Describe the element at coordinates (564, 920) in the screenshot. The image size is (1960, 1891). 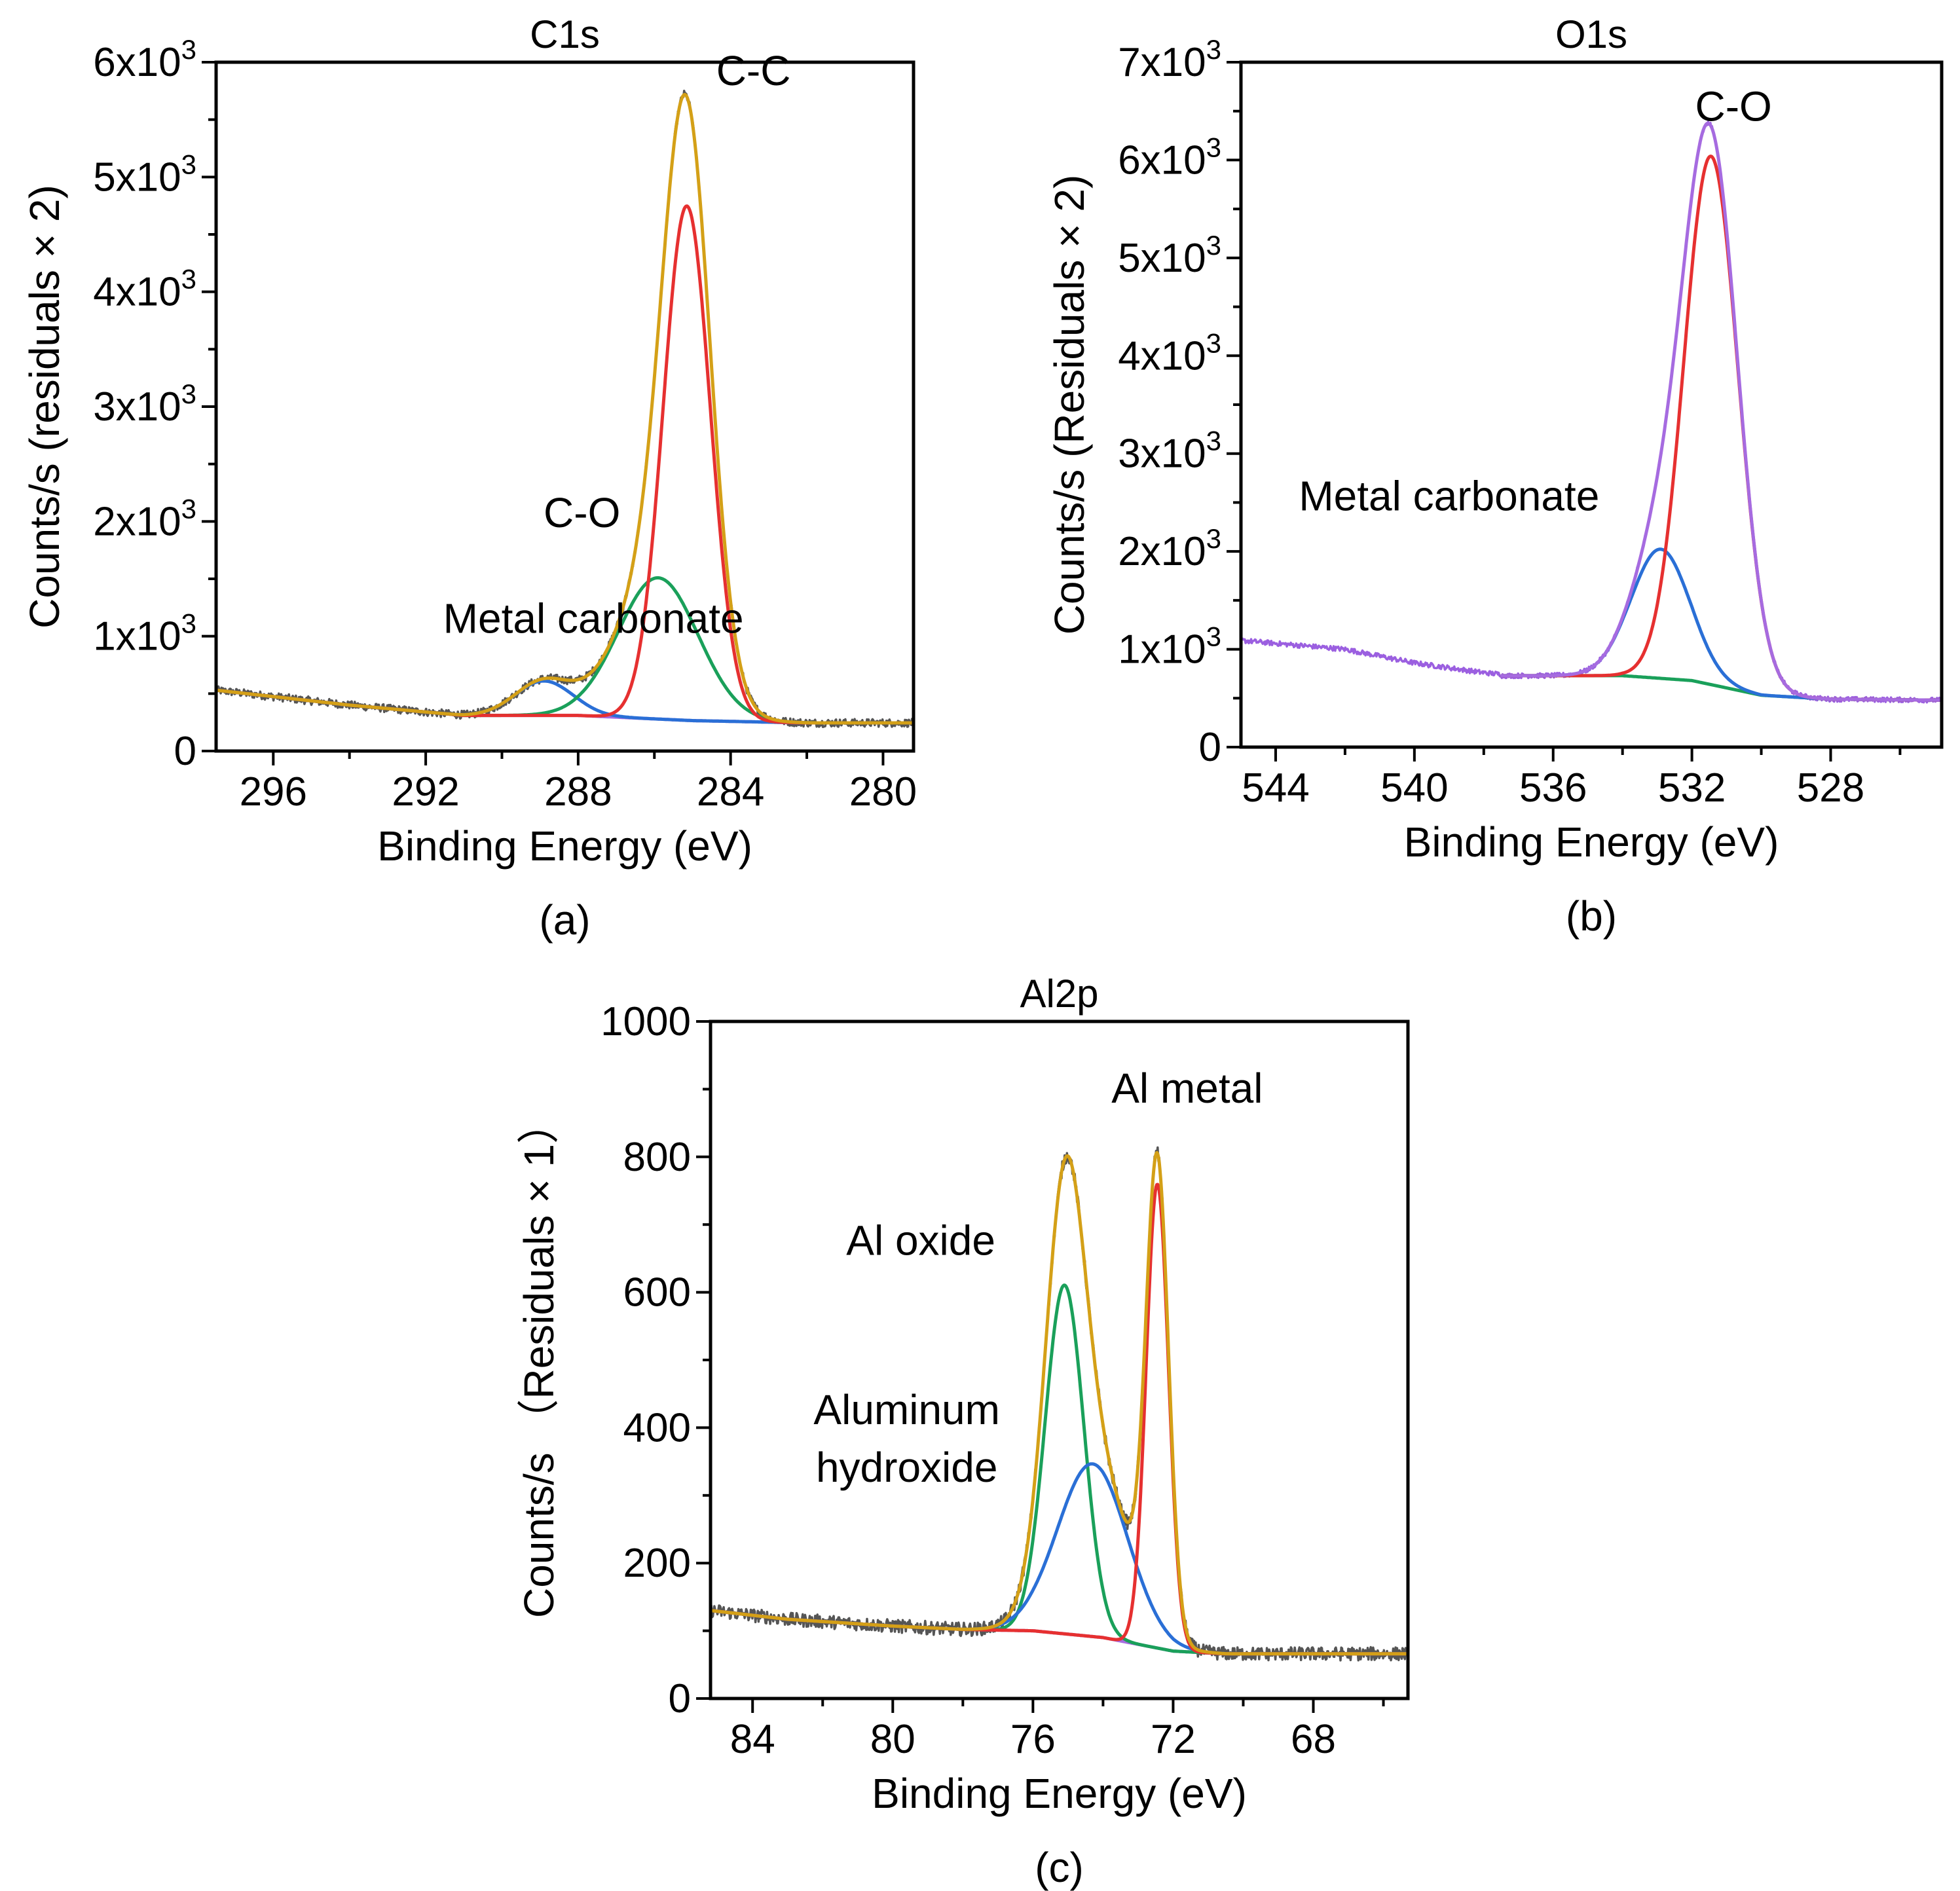
I see `panel-label: (a)` at that location.